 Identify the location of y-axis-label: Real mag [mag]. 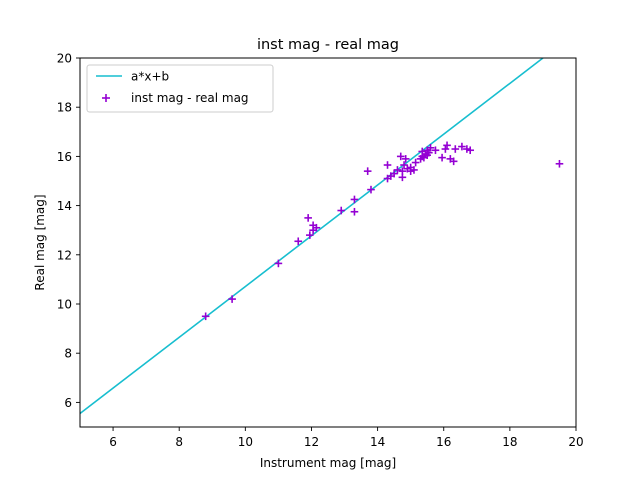
(40, 242).